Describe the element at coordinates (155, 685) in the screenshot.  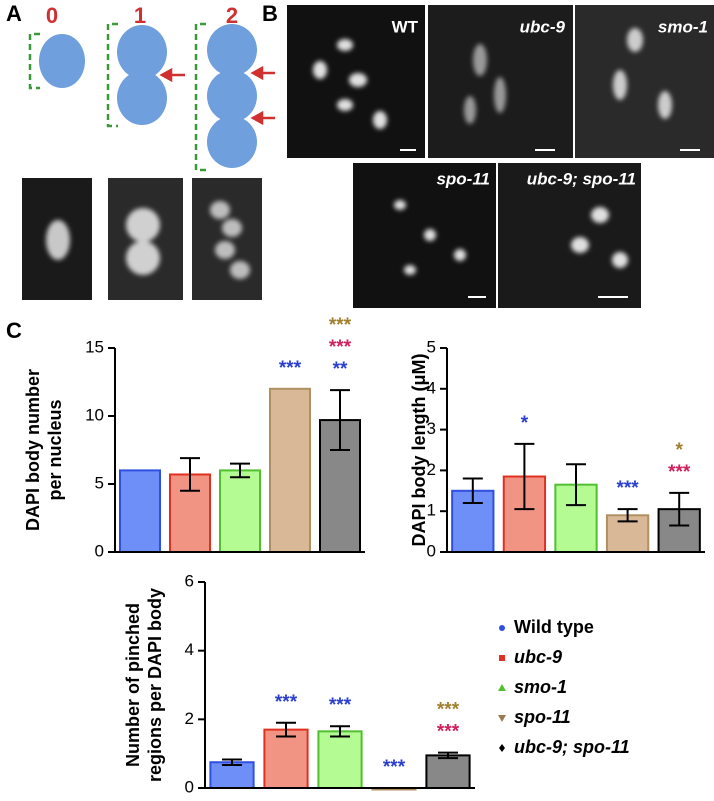
I see `y-axis-label: regions per DAPI body` at that location.